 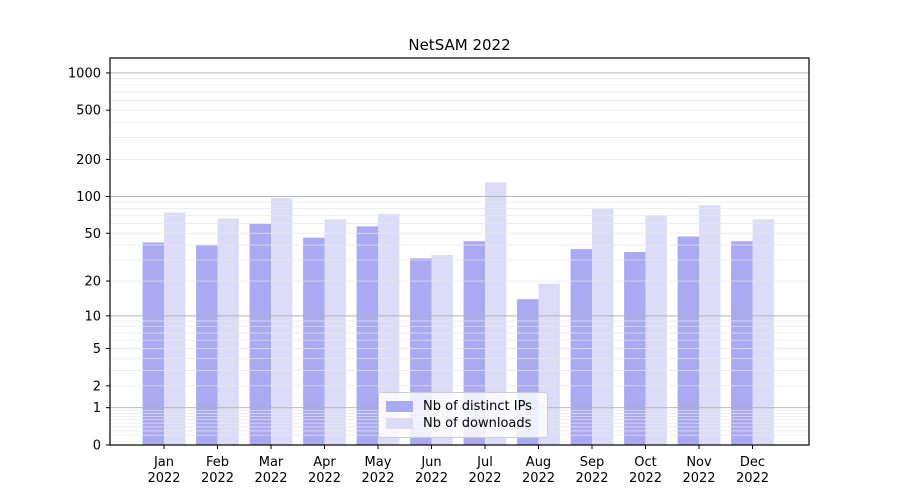 What do you see at coordinates (477, 424) in the screenshot?
I see `legend-label-downloads: Nb of downloads` at bounding box center [477, 424].